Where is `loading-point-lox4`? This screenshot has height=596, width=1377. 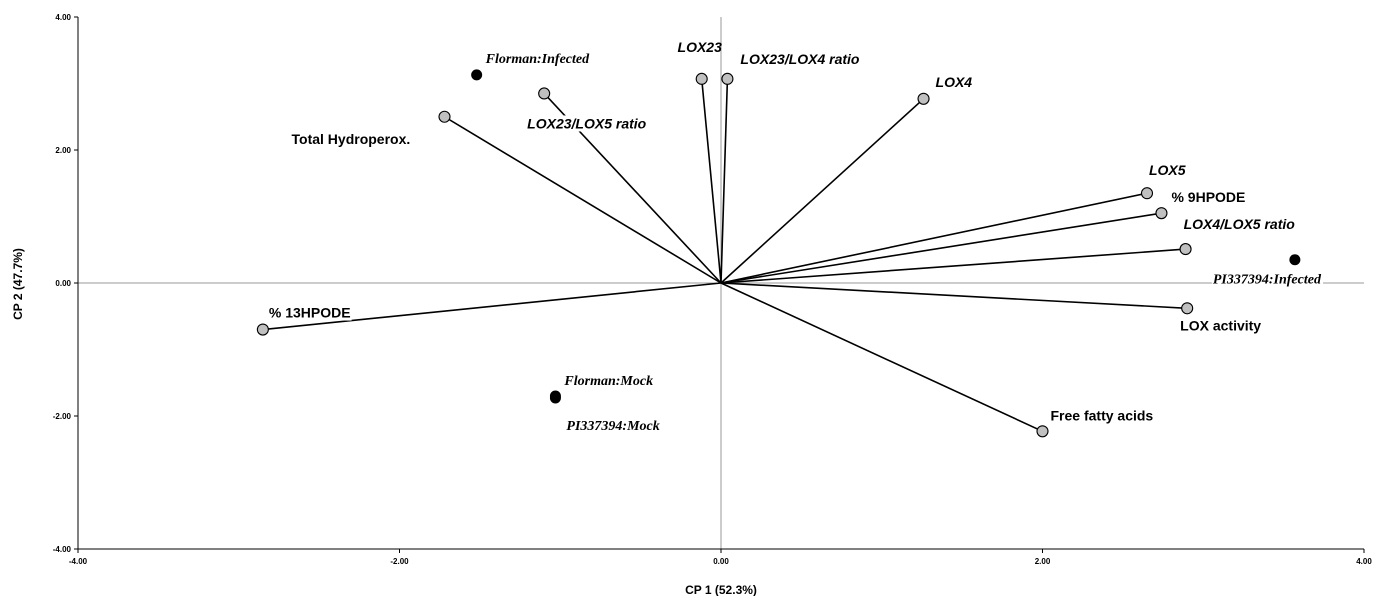 loading-point-lox4 is located at coordinates (923, 98).